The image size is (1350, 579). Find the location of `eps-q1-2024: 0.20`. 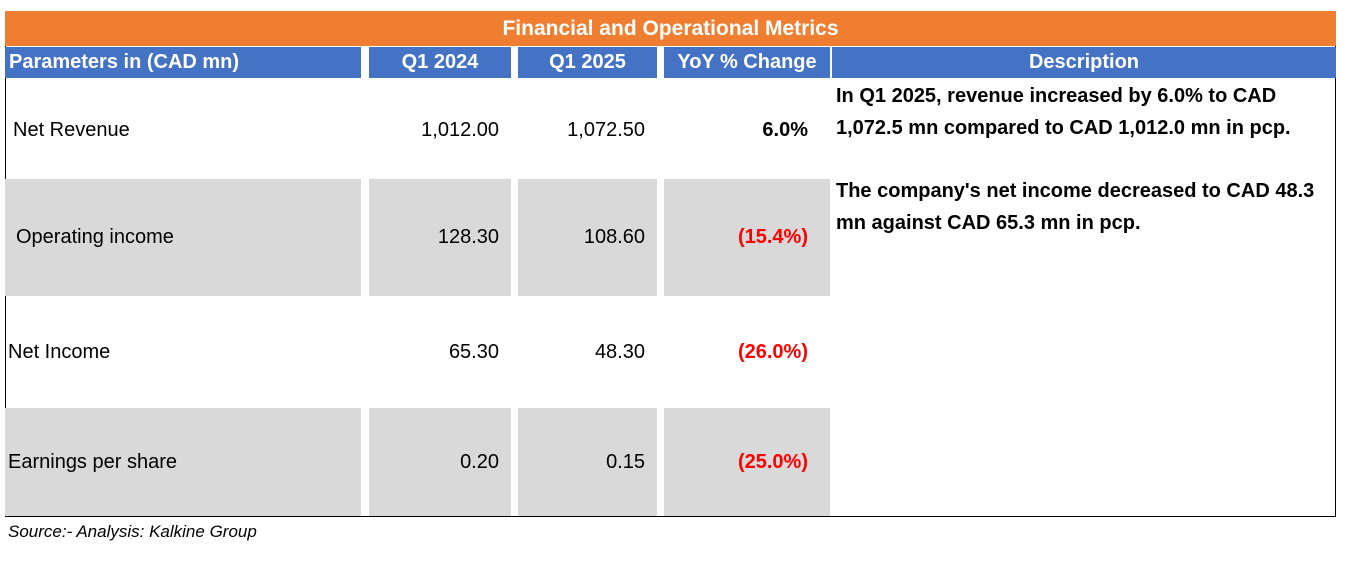

eps-q1-2024: 0.20 is located at coordinates (440, 462).